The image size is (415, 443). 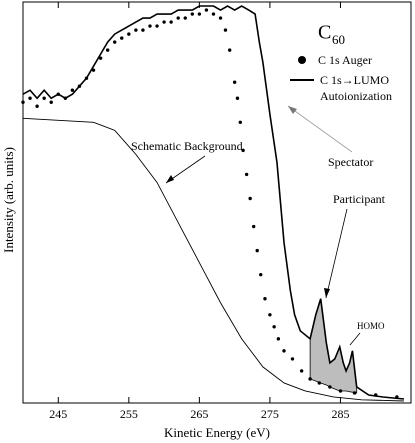 What do you see at coordinates (338, 39) in the screenshot?
I see `chart-title-subscript: 60` at bounding box center [338, 39].